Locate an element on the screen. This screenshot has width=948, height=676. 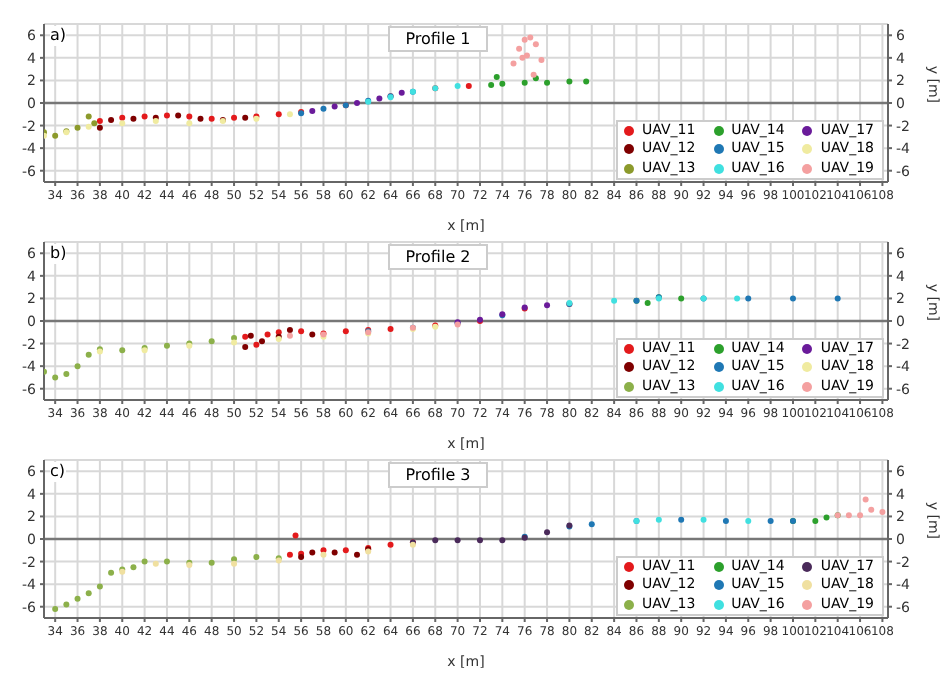
chart-title: Profile 2 is located at coordinates (438, 257).